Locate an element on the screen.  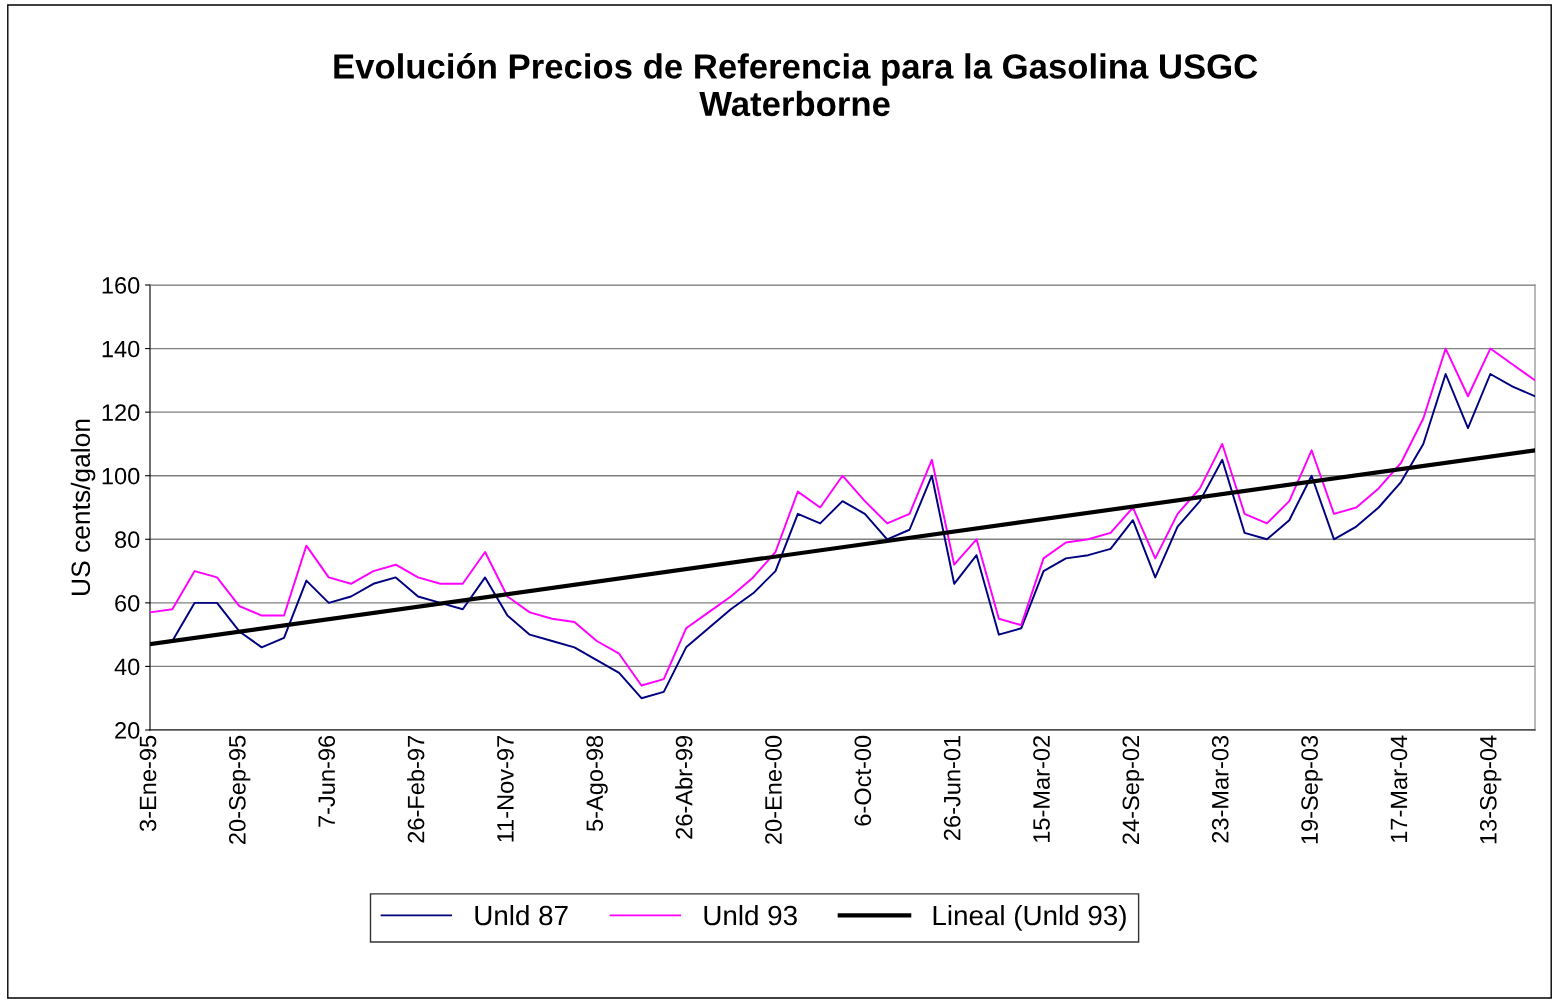
x-tick-label: 13-Sep-04 is located at coordinates (1490, 789).